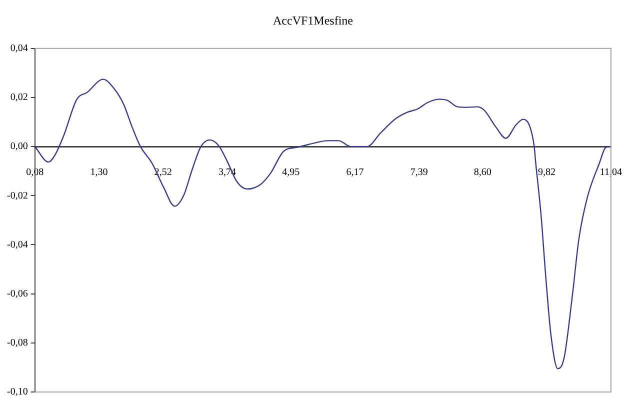 Image resolution: width=638 pixels, height=401 pixels. I want to click on y-tick-label: -0,04, so click(17, 244).